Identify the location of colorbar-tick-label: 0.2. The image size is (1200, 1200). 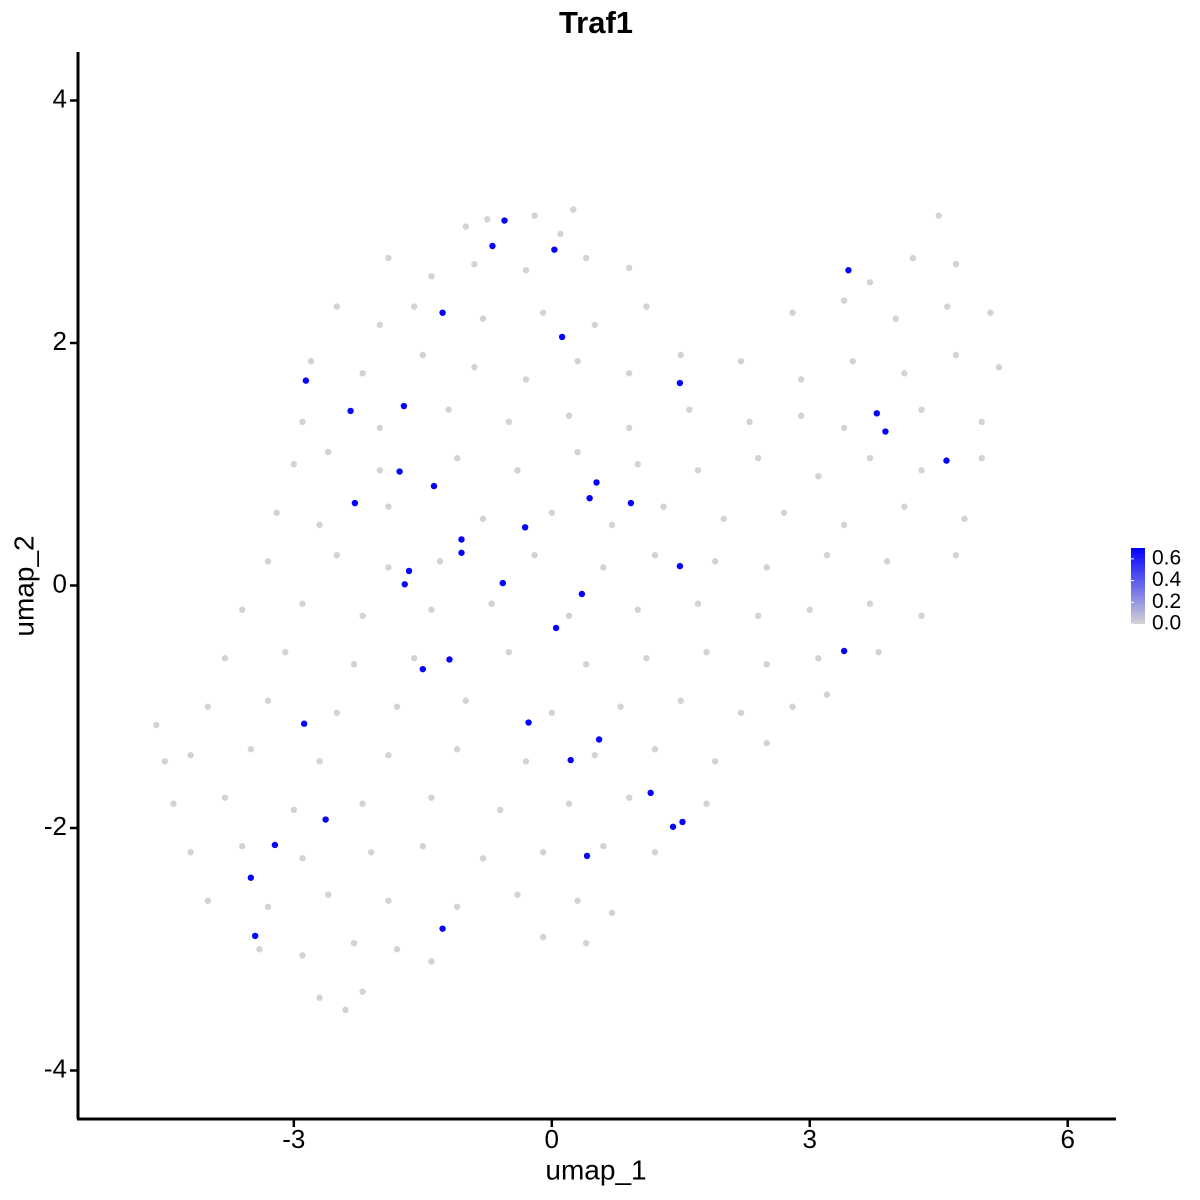
(1166, 601).